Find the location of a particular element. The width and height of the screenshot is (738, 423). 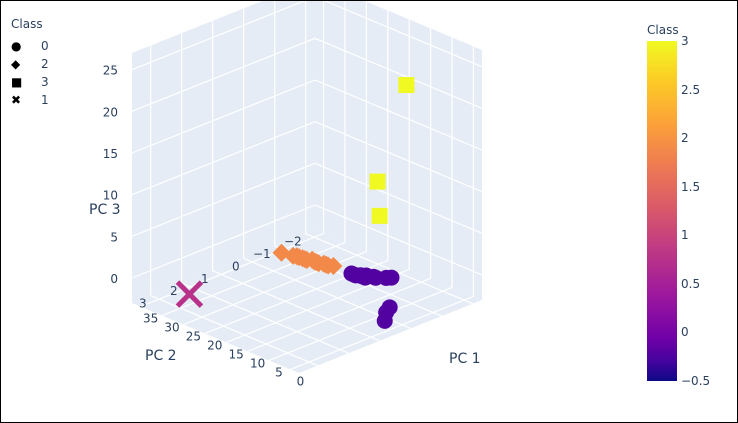

colorbar-title: Class is located at coordinates (663, 30).